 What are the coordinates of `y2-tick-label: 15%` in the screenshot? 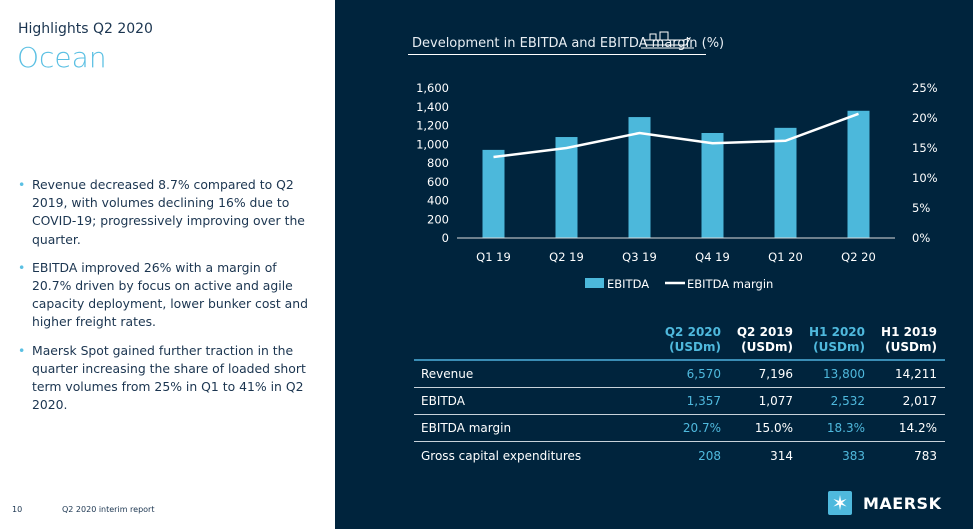 It's located at (925, 148).